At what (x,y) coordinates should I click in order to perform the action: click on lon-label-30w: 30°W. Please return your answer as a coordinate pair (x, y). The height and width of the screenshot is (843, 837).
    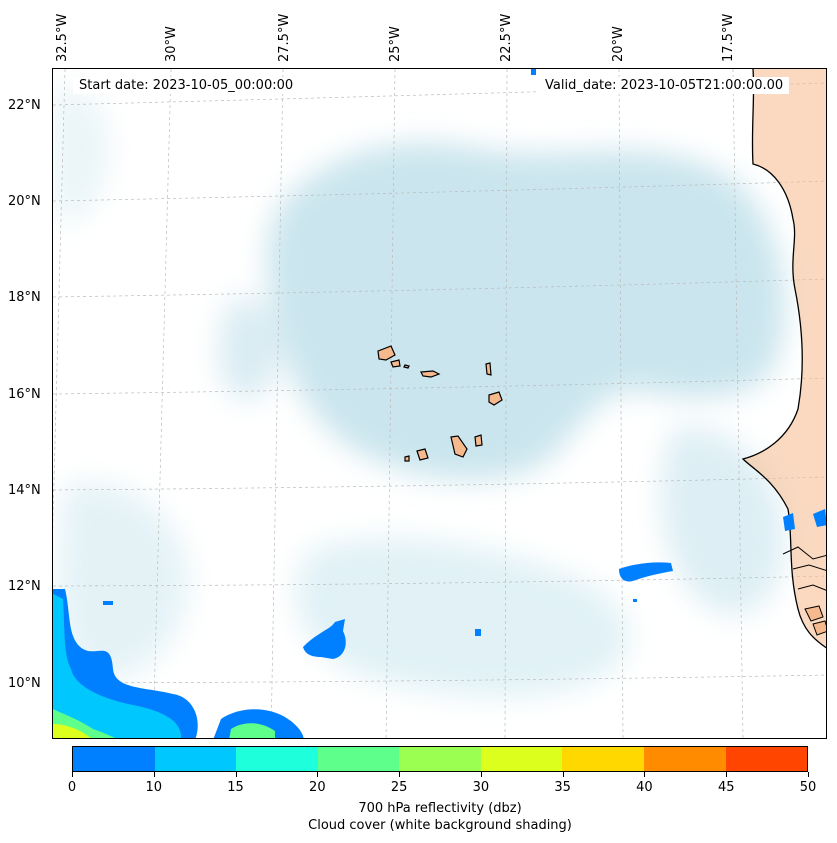
    Looking at the image, I should click on (171, 44).